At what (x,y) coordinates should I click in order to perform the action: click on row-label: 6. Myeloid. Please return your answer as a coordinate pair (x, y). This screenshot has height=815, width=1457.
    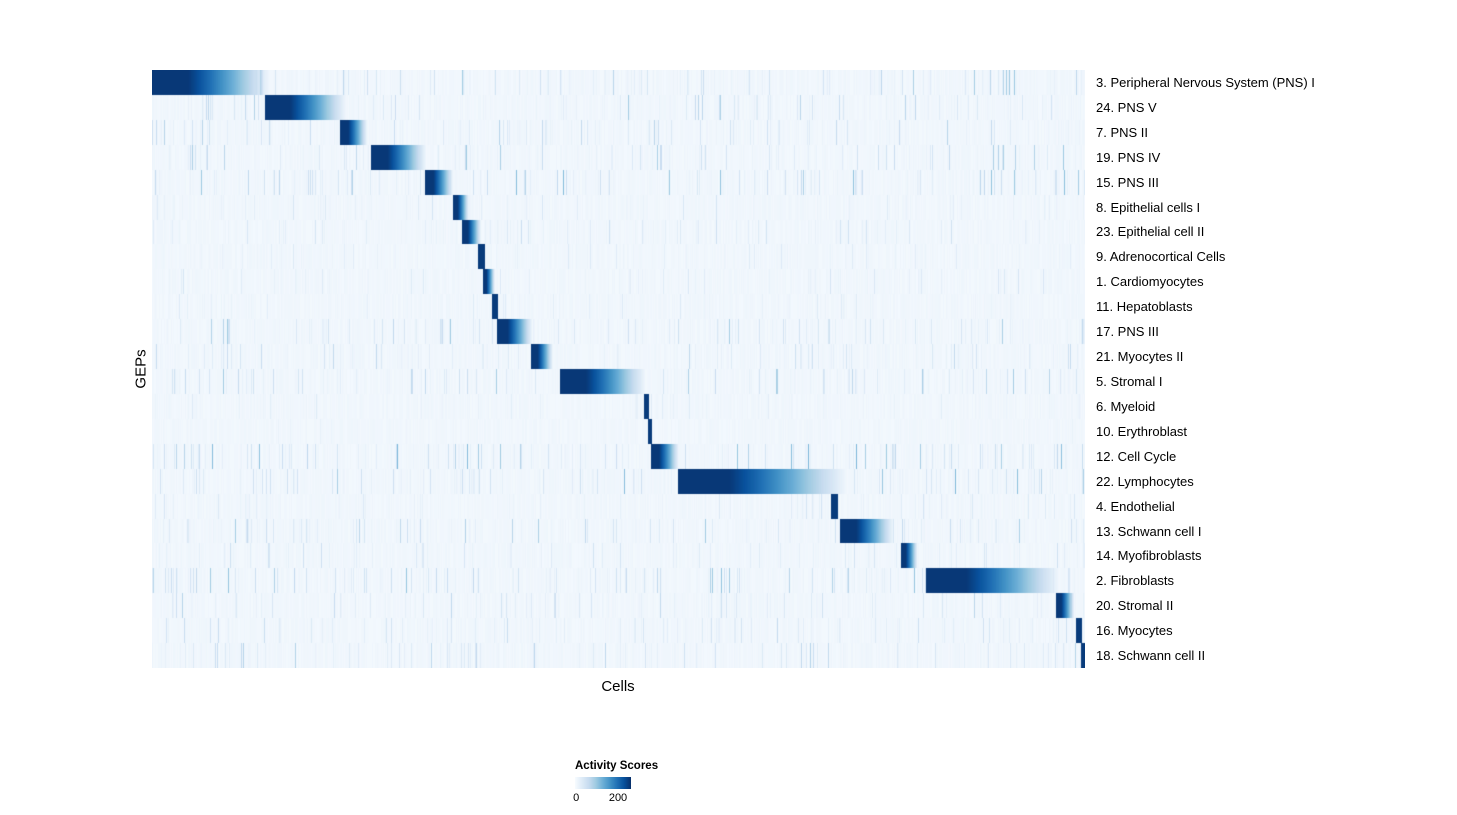
    Looking at the image, I should click on (1126, 406).